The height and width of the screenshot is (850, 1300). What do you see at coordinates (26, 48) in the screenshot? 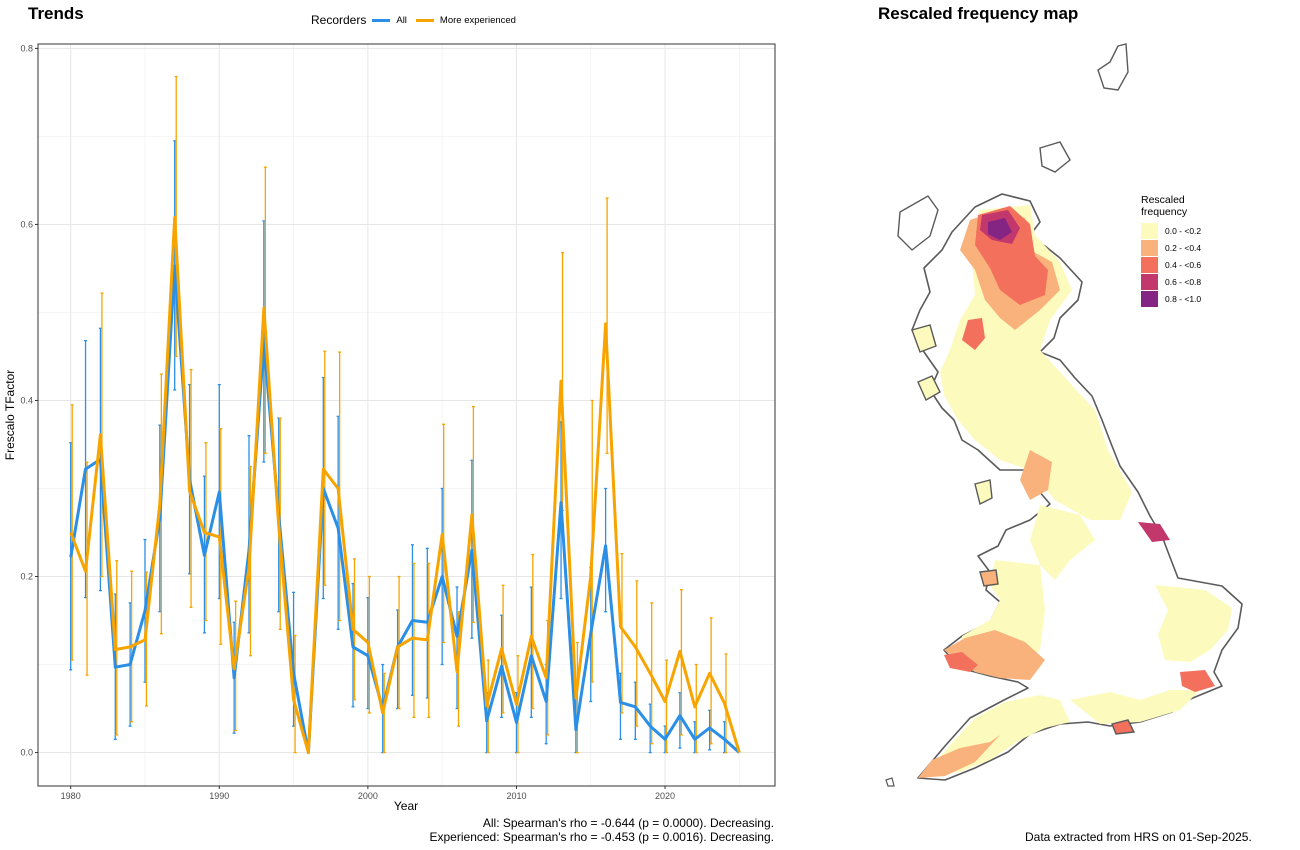
I see `y-tick-label: 0.8` at bounding box center [26, 48].